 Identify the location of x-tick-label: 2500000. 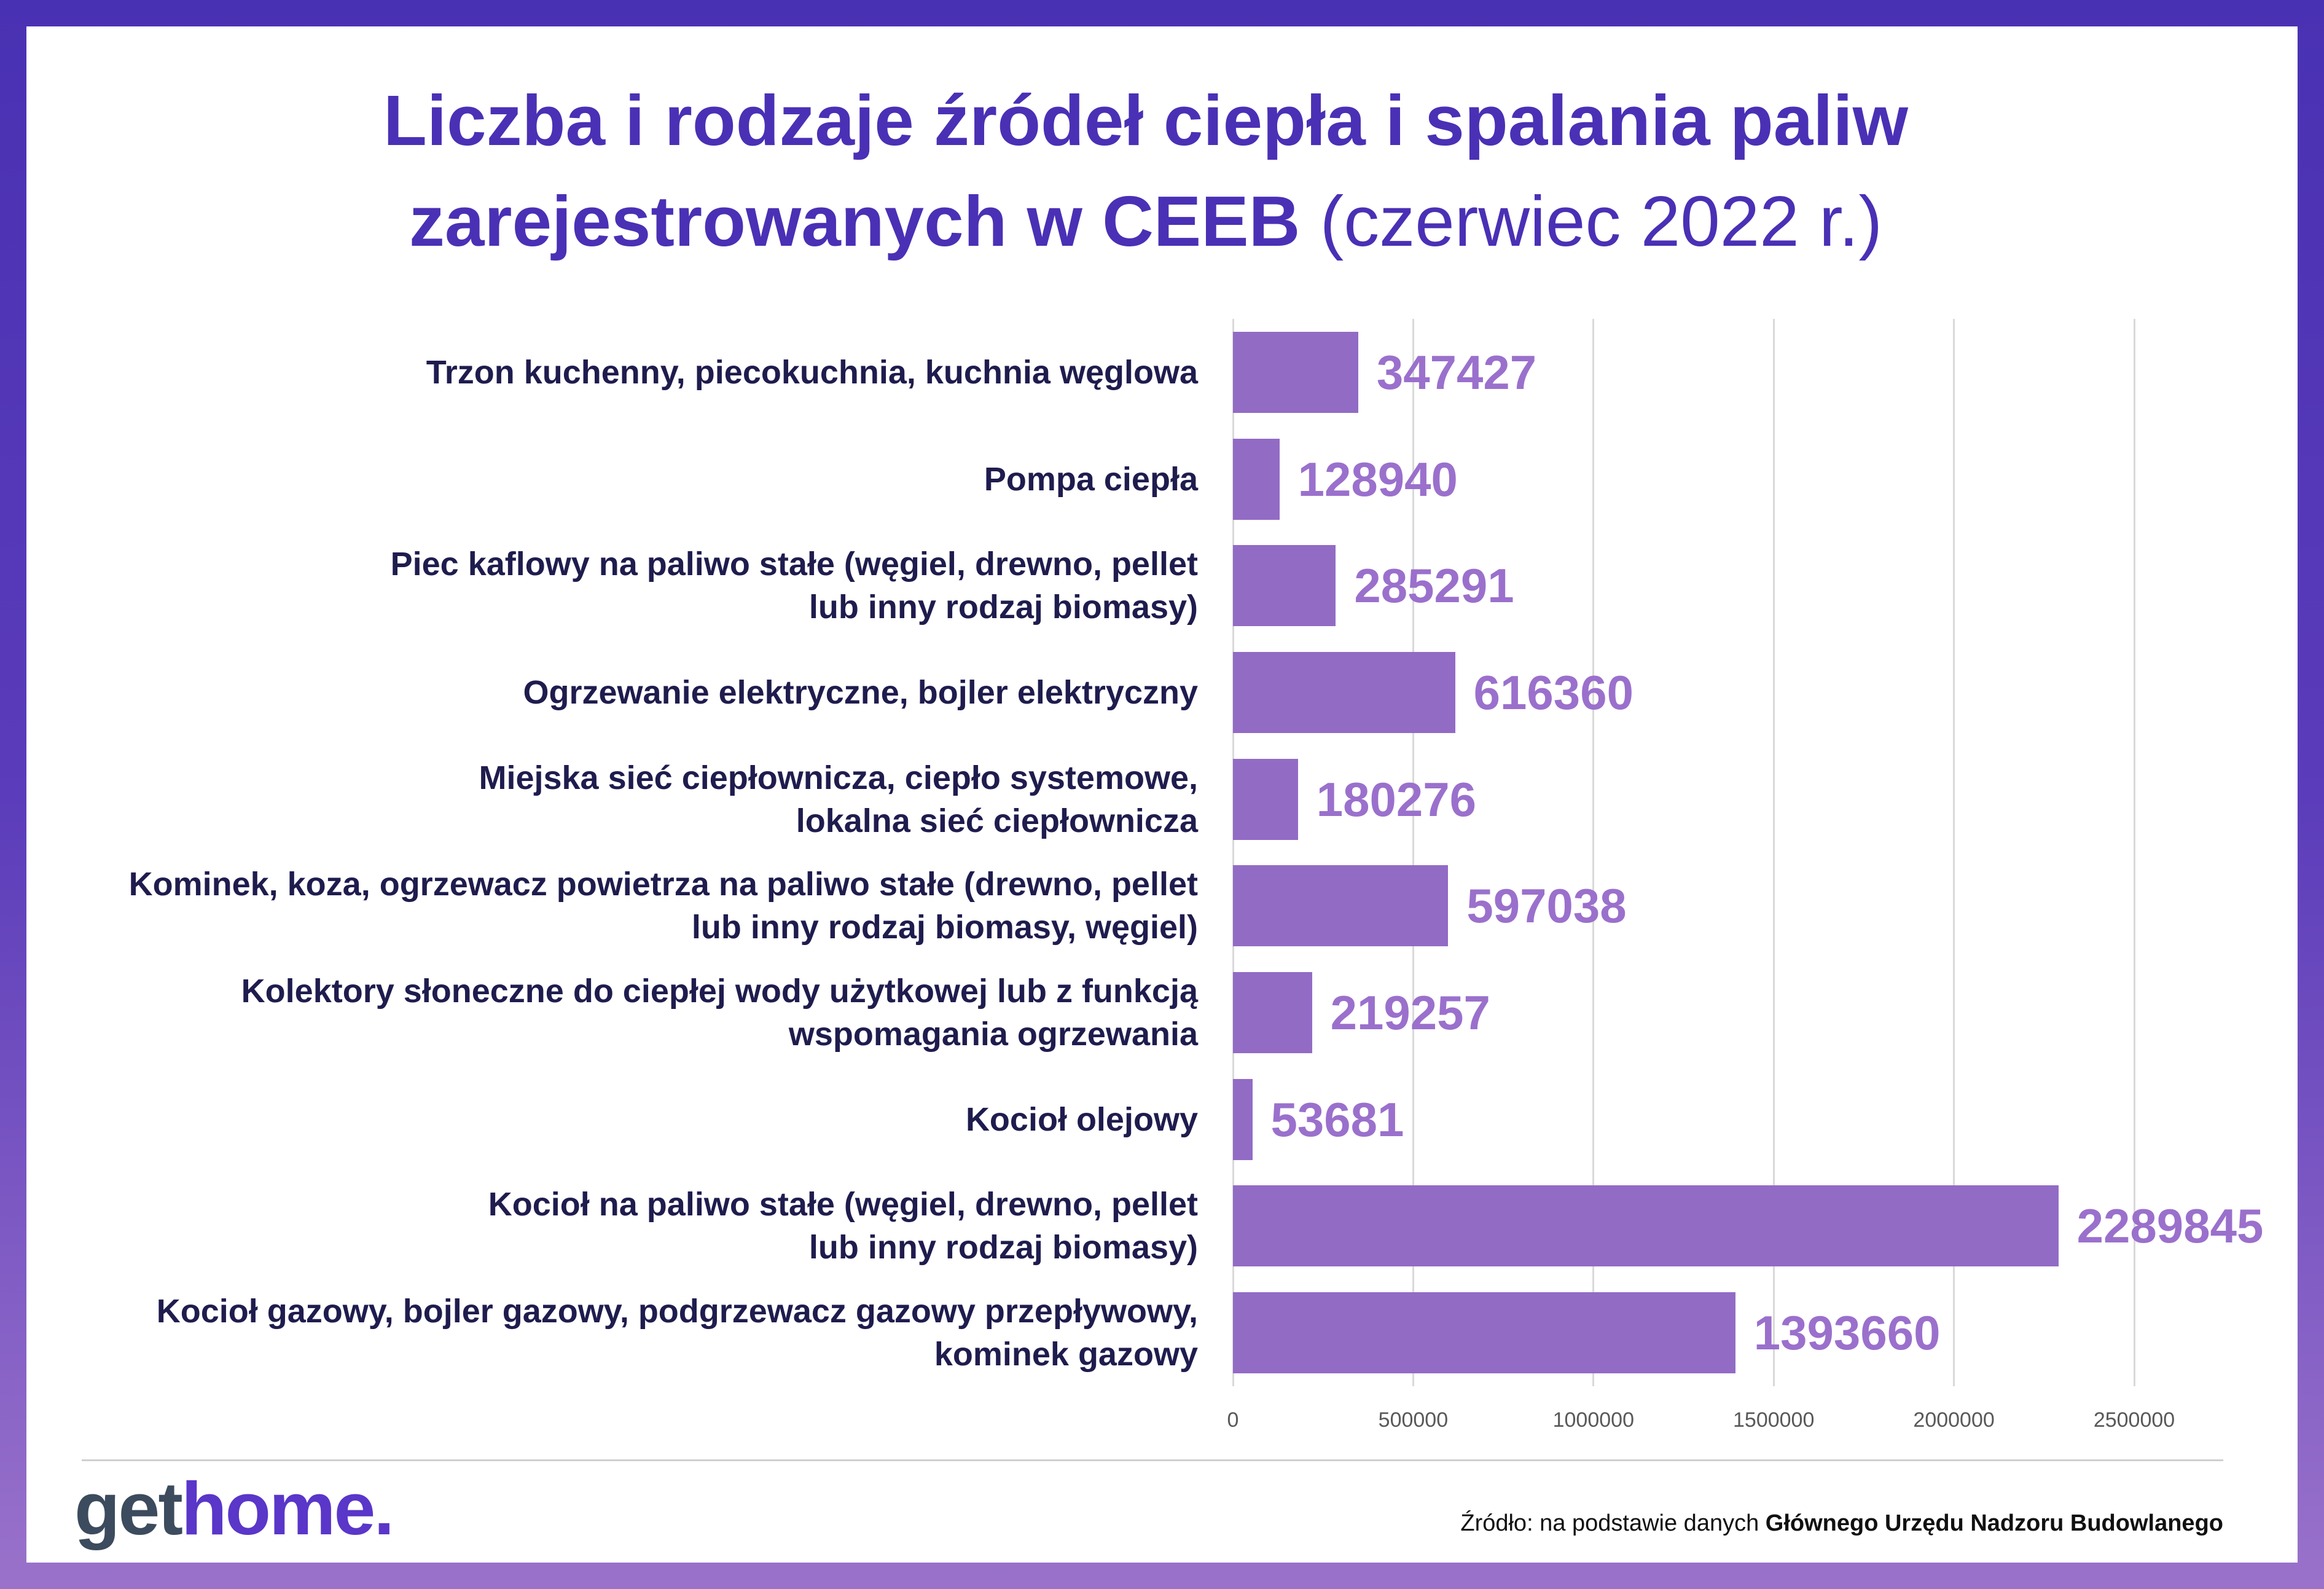
(2134, 1420).